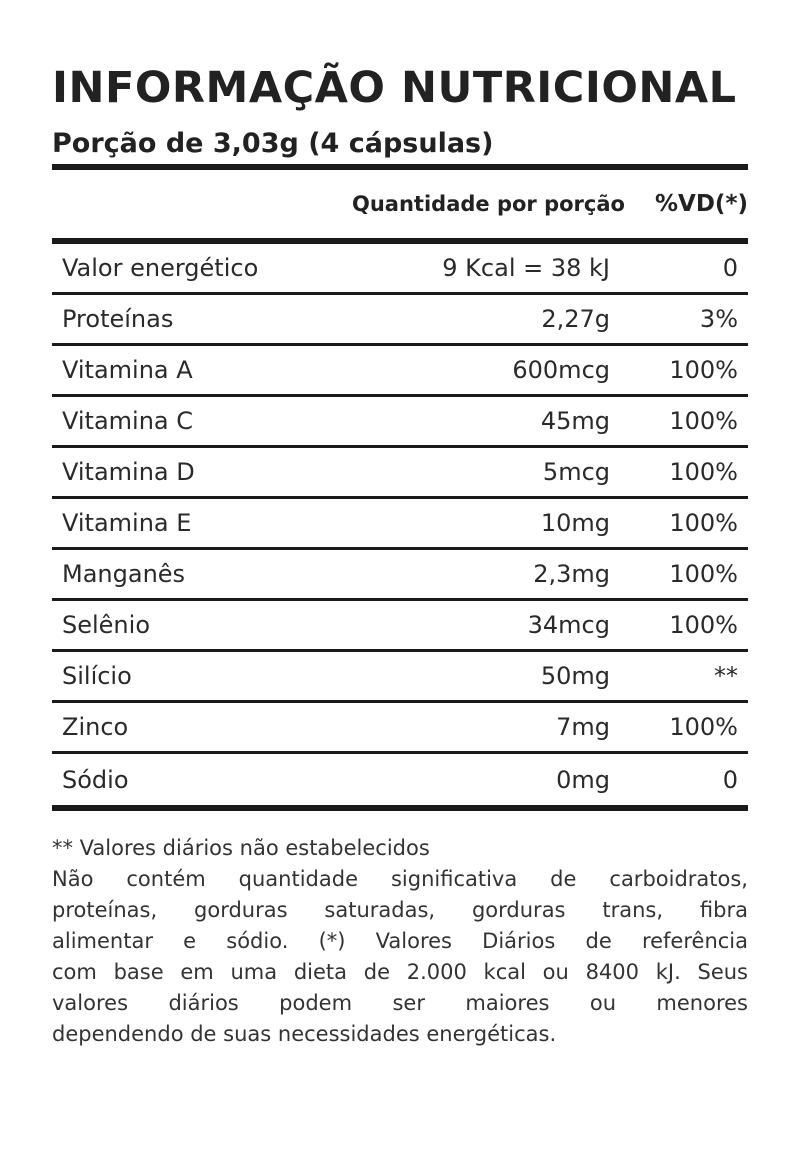 The height and width of the screenshot is (1173, 800). What do you see at coordinates (400, 575) in the screenshot?
I see `table-row: Manganês 2,3mg 100%` at bounding box center [400, 575].